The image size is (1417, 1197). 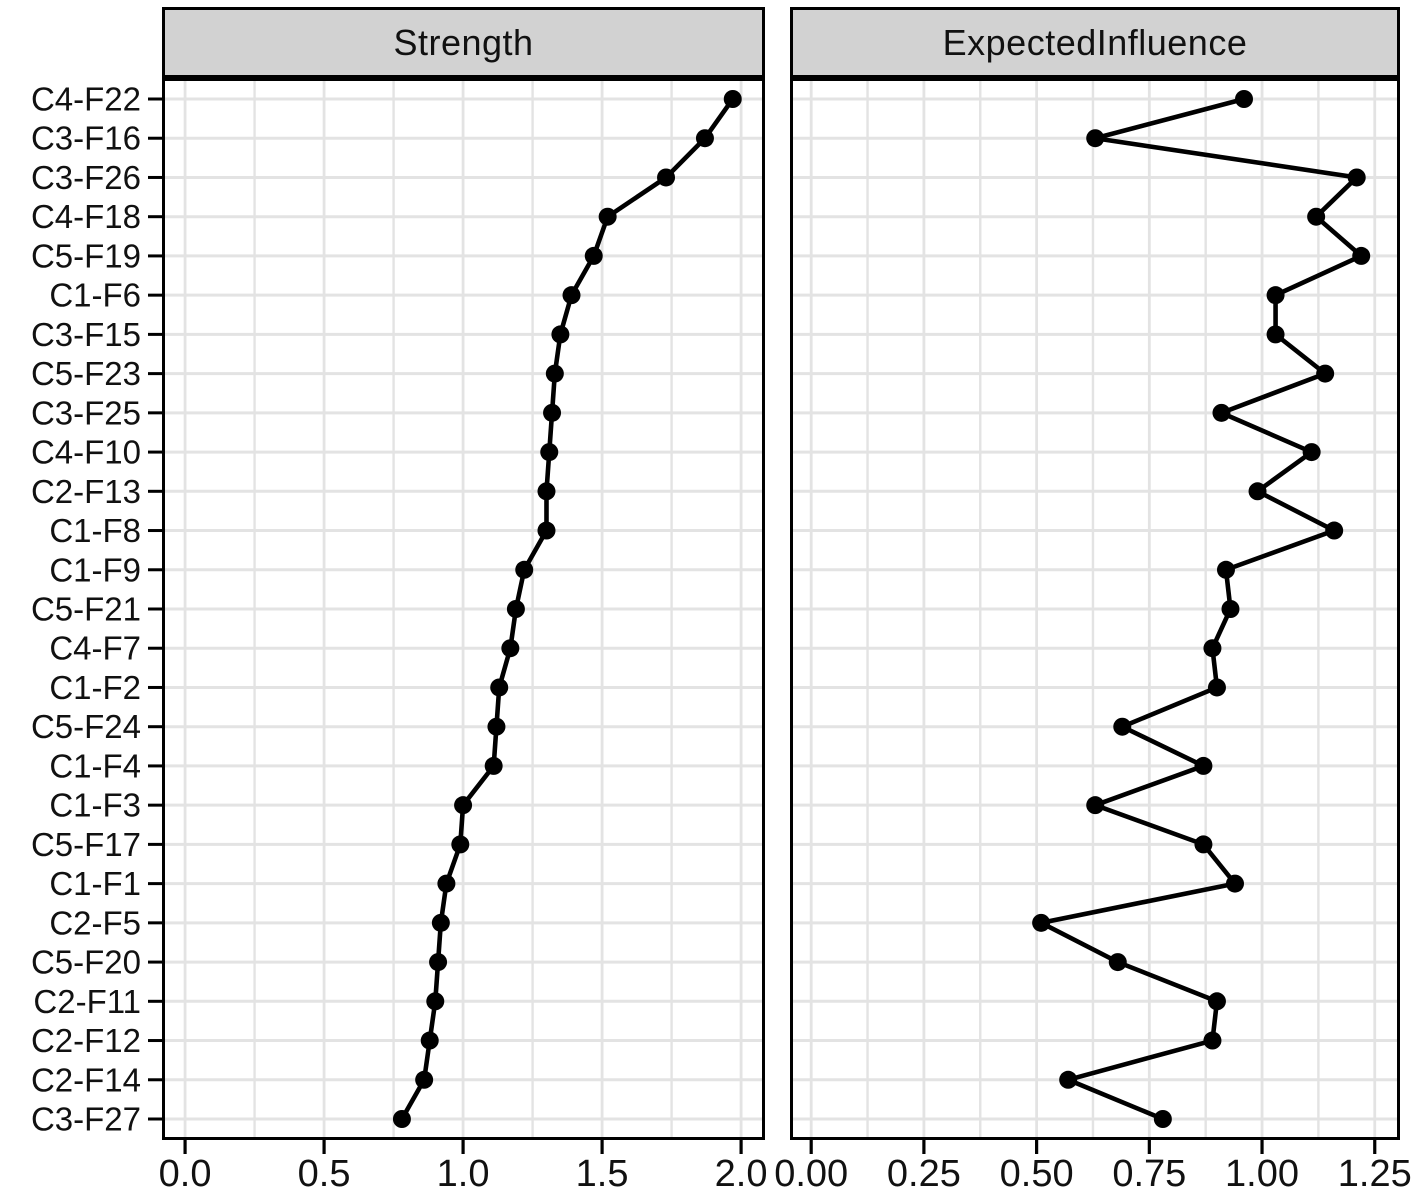 What do you see at coordinates (95, 569) in the screenshot?
I see `y-axis-label: C1-F9` at bounding box center [95, 569].